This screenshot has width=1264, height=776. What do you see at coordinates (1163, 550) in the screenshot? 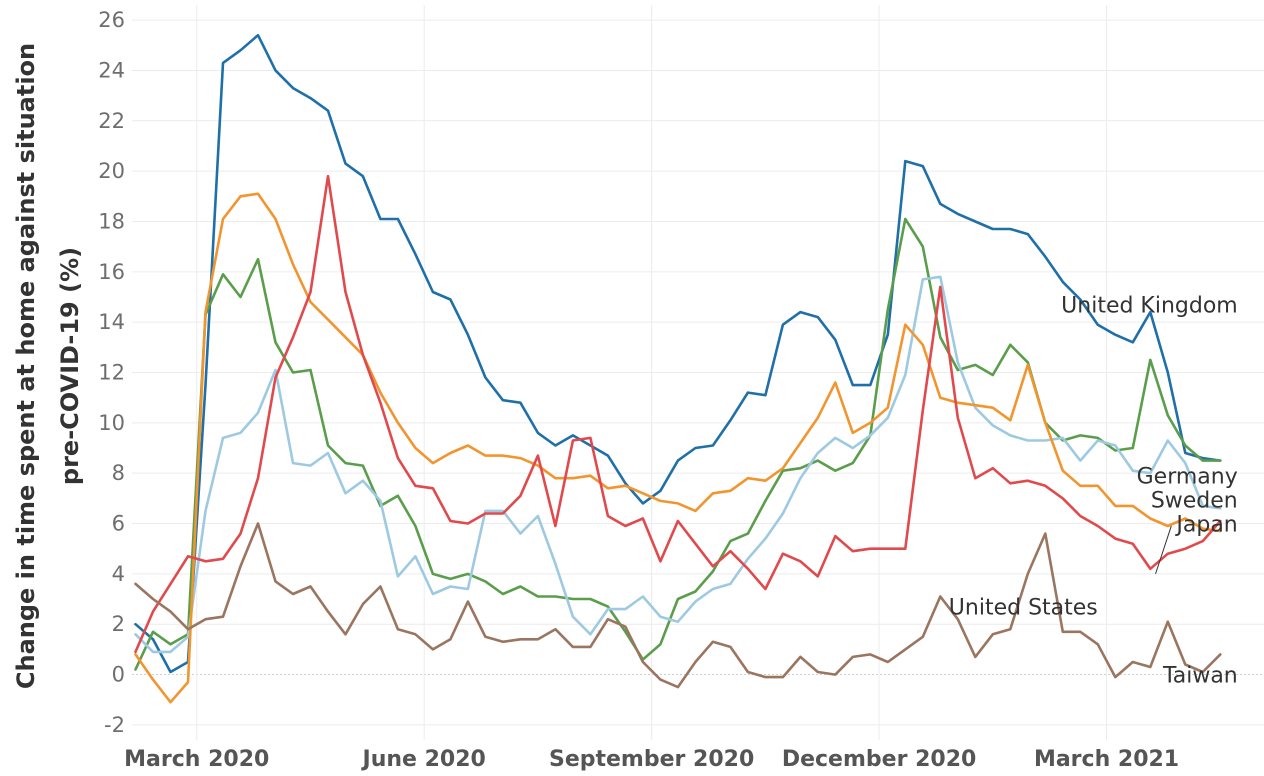
I see `united-states-leader-line` at bounding box center [1163, 550].